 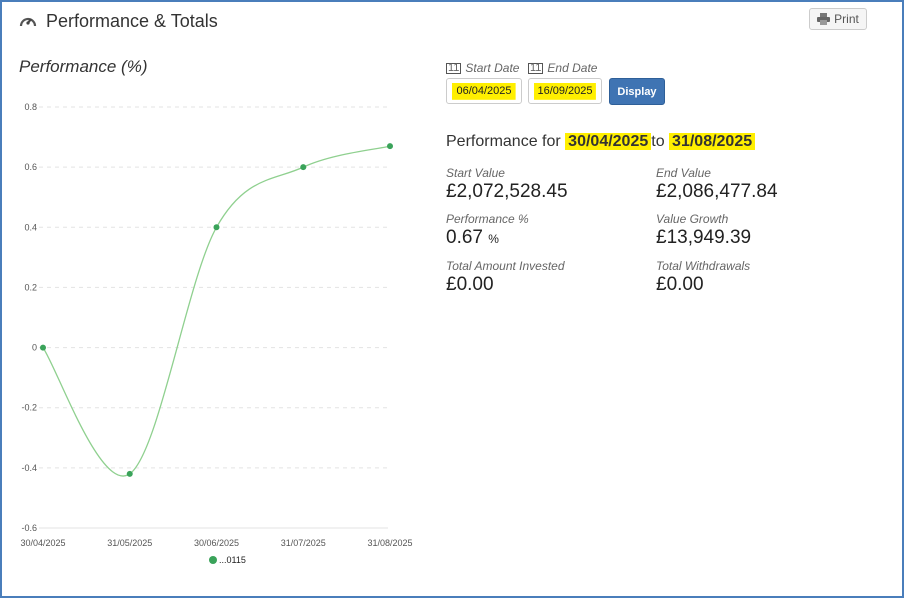 I want to click on start-date-label: 11 Start Date, so click(x=482, y=68).